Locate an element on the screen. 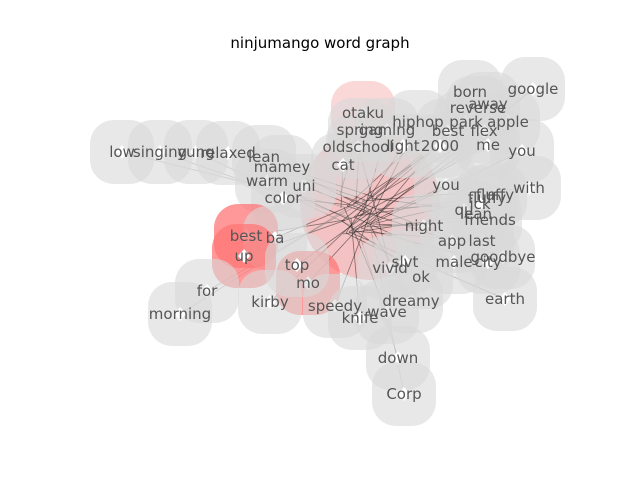  node-label: cat is located at coordinates (342, 165).